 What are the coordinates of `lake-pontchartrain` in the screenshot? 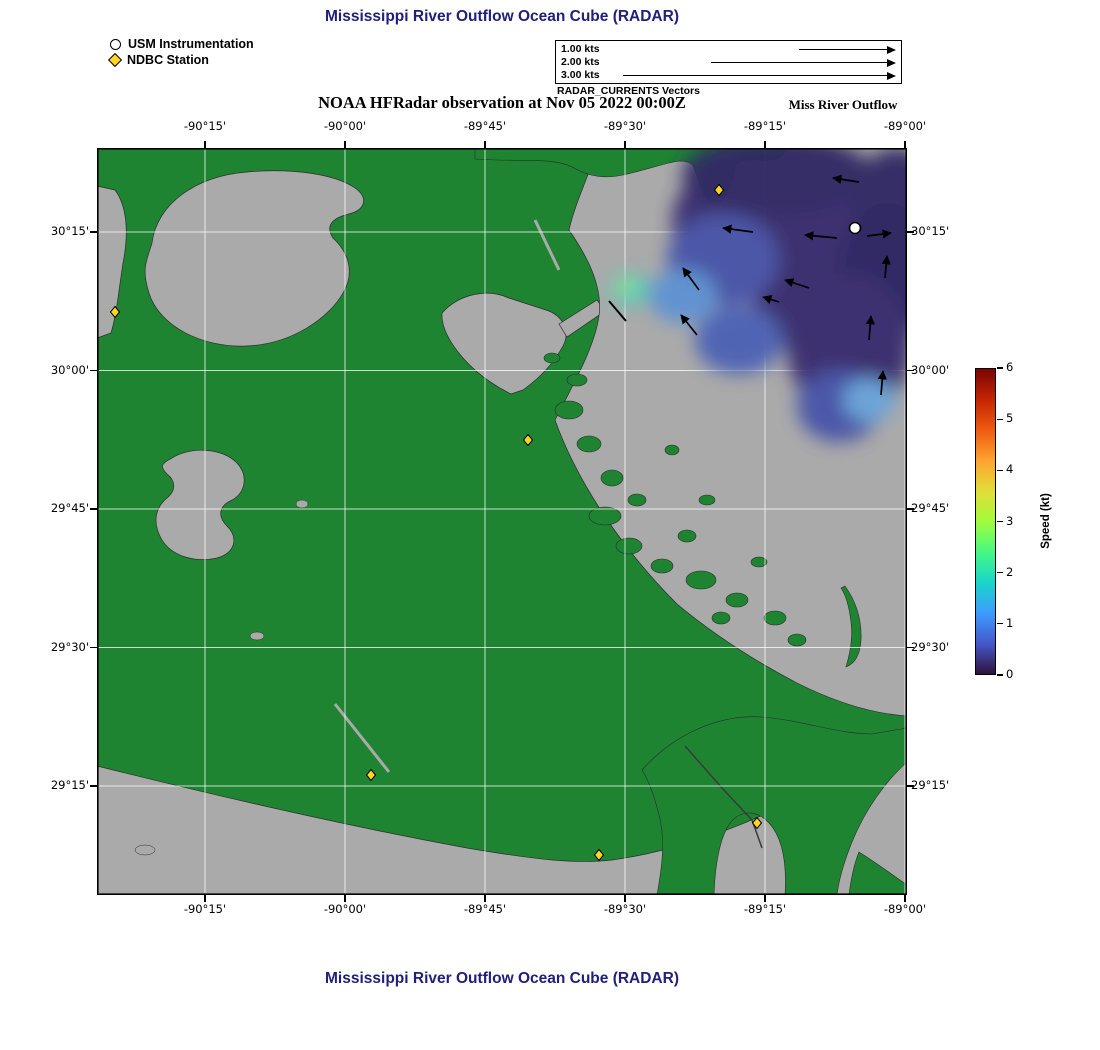 It's located at (254, 258).